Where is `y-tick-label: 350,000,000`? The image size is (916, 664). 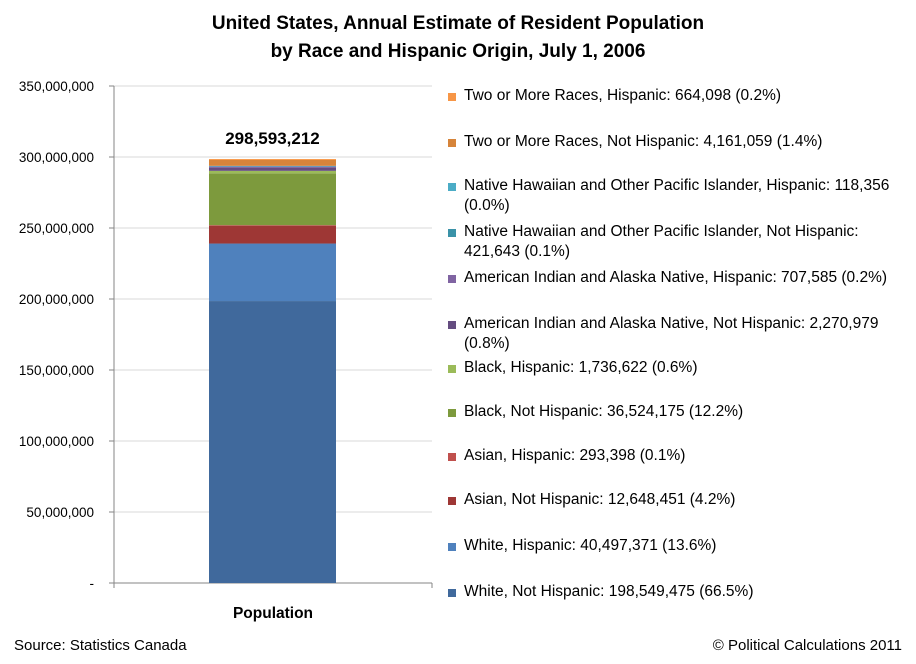 y-tick-label: 350,000,000 is located at coordinates (56, 86).